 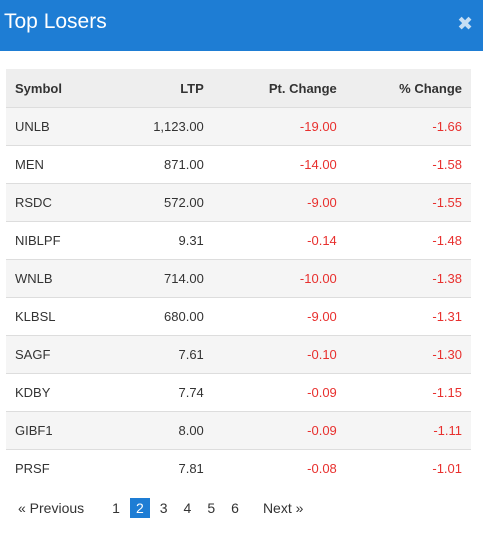 I want to click on cell-symbol: MEN, so click(x=56, y=164).